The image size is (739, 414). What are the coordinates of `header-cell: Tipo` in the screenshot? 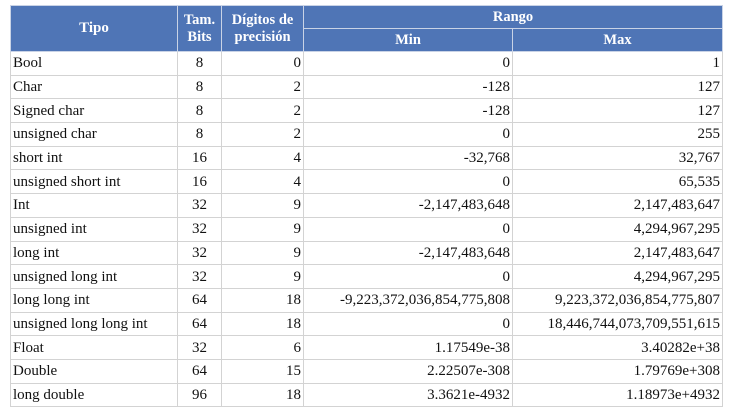 It's located at (94, 28).